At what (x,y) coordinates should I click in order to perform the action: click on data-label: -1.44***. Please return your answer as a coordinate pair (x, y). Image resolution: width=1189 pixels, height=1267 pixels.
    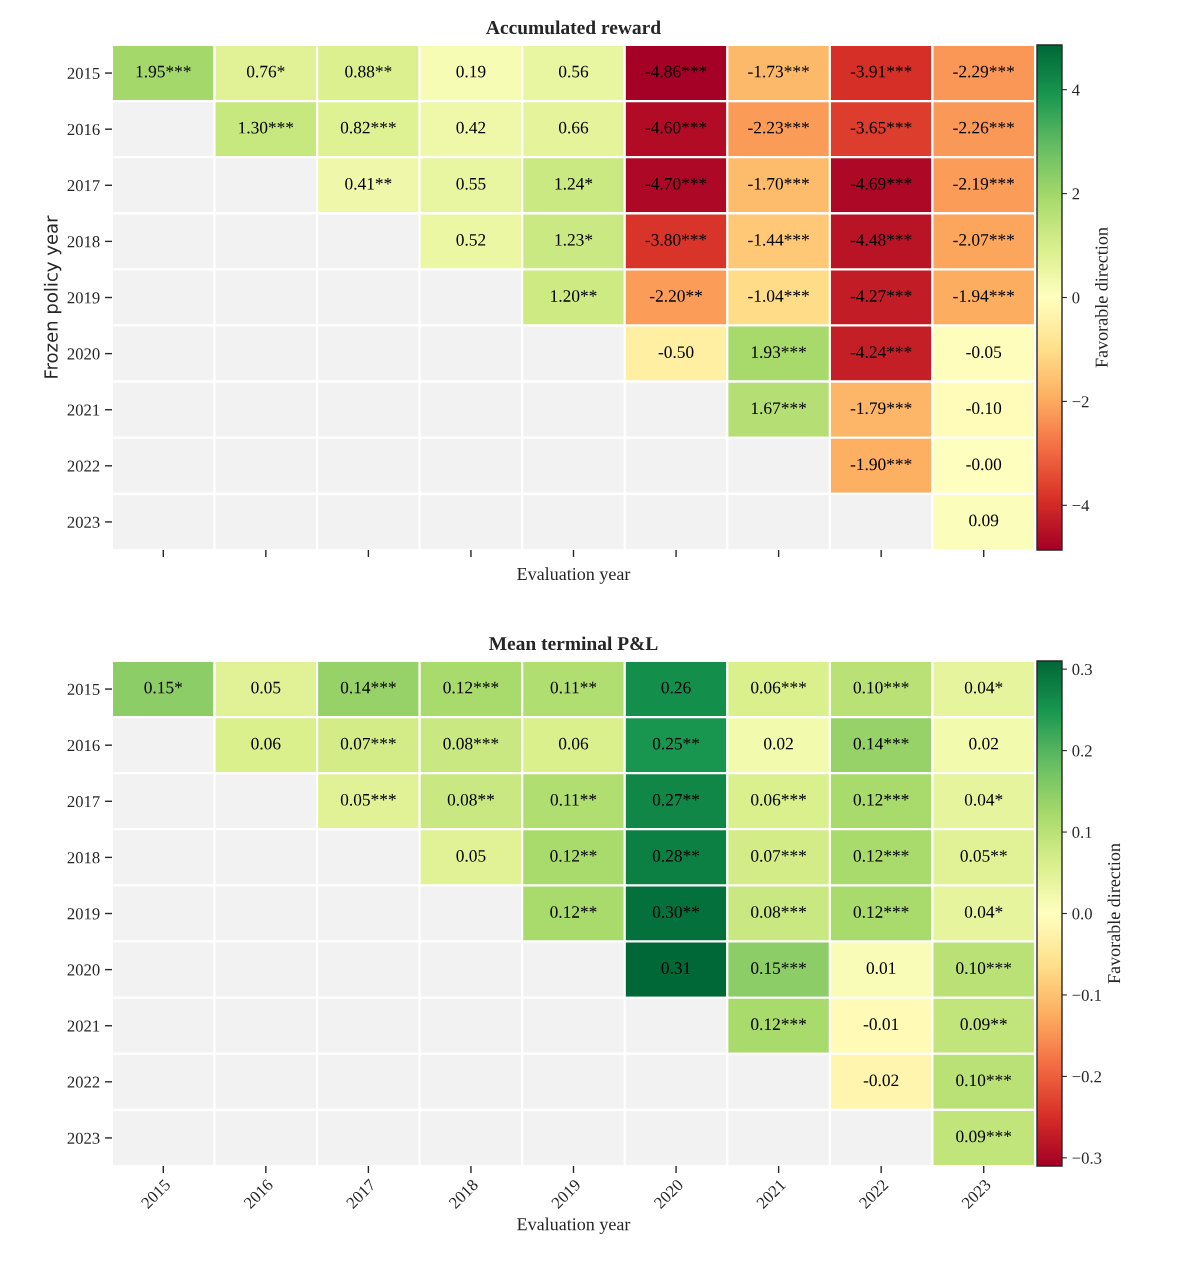
    Looking at the image, I should click on (778, 240).